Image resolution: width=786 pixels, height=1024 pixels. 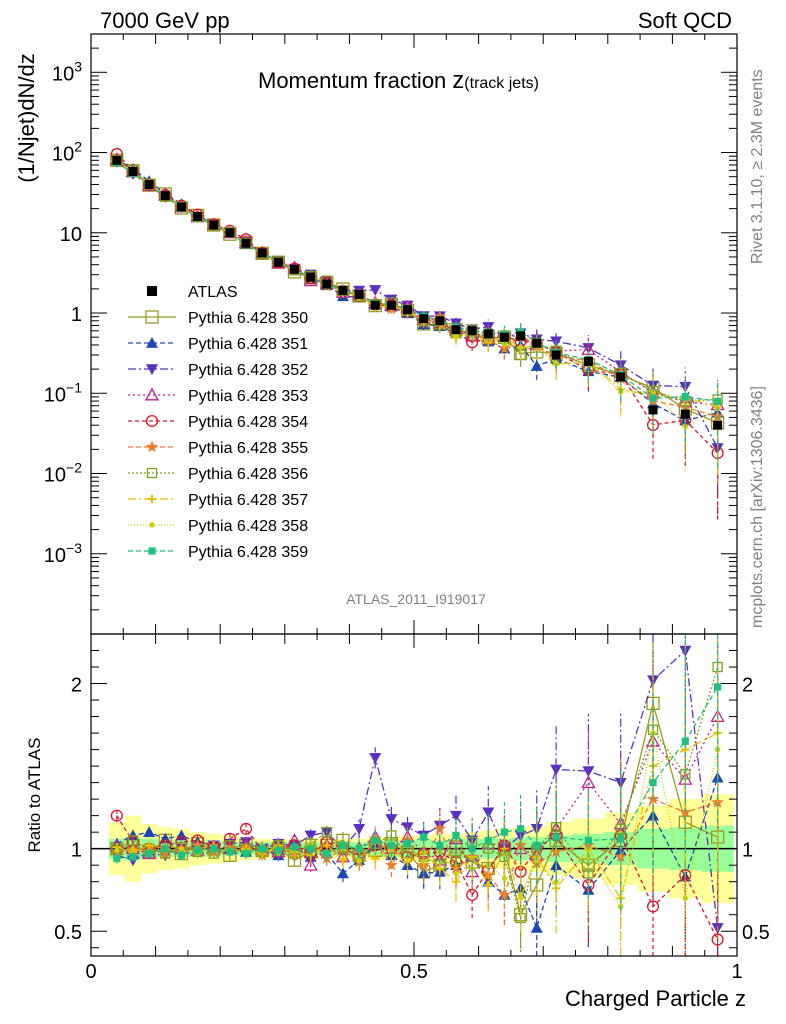 I want to click on y-tick-exponent: 3, so click(x=78, y=66).